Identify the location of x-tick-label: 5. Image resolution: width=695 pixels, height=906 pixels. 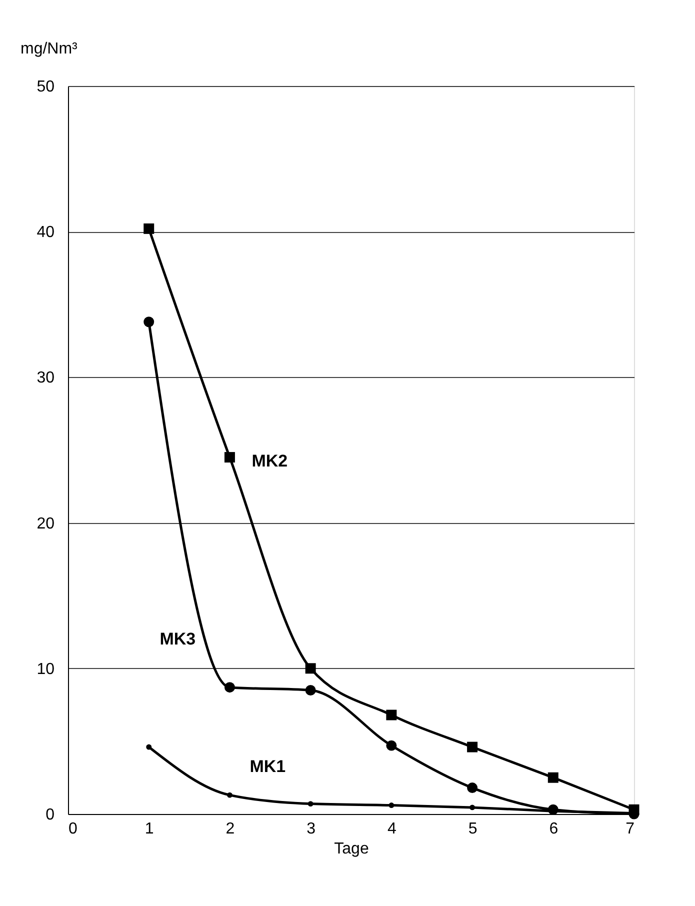
(473, 829).